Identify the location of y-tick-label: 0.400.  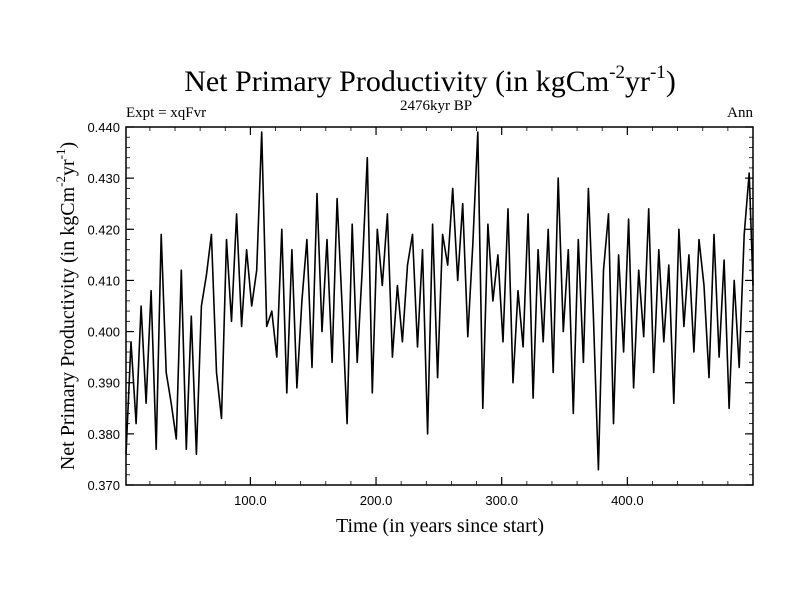
(103, 332).